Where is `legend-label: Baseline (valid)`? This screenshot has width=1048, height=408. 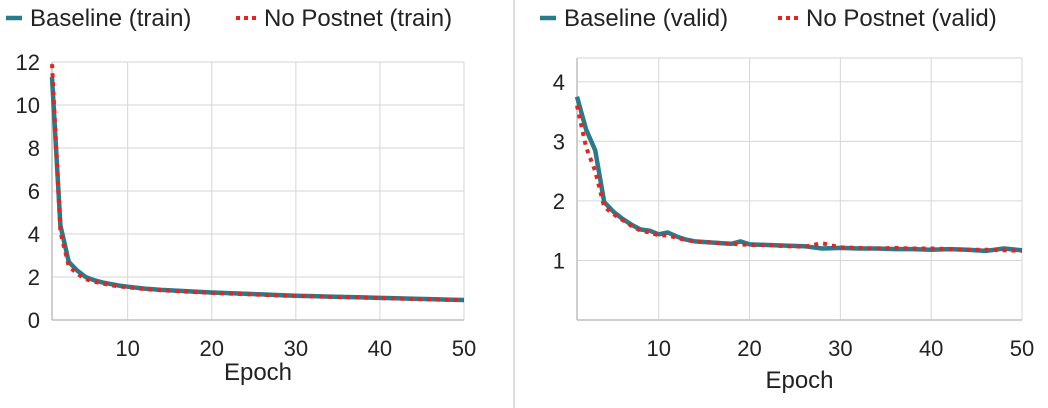 legend-label: Baseline (valid) is located at coordinates (646, 18).